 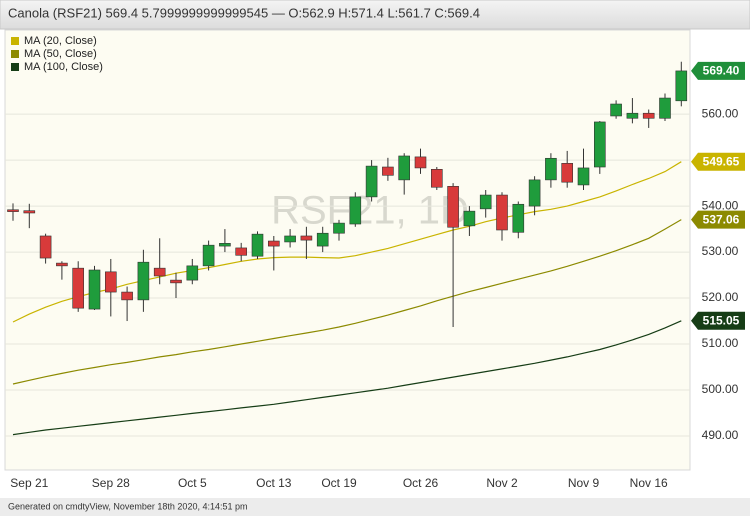 I want to click on price-tag-label: 537.06, so click(x=721, y=219).